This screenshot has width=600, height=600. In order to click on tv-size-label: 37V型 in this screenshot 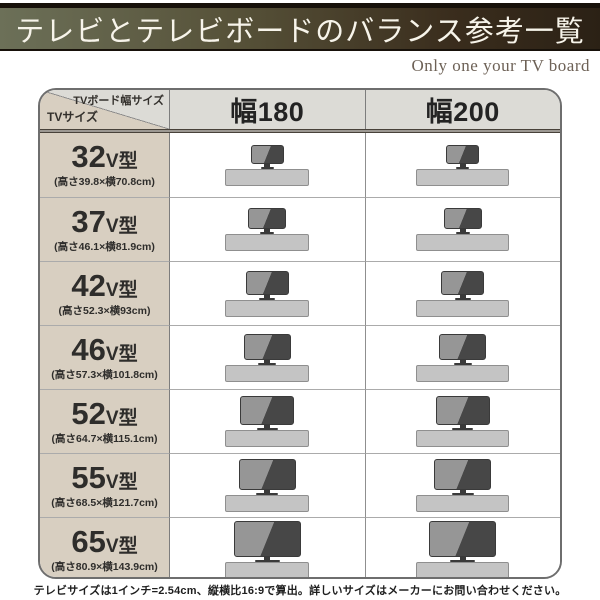, I will do `click(104, 221)`.